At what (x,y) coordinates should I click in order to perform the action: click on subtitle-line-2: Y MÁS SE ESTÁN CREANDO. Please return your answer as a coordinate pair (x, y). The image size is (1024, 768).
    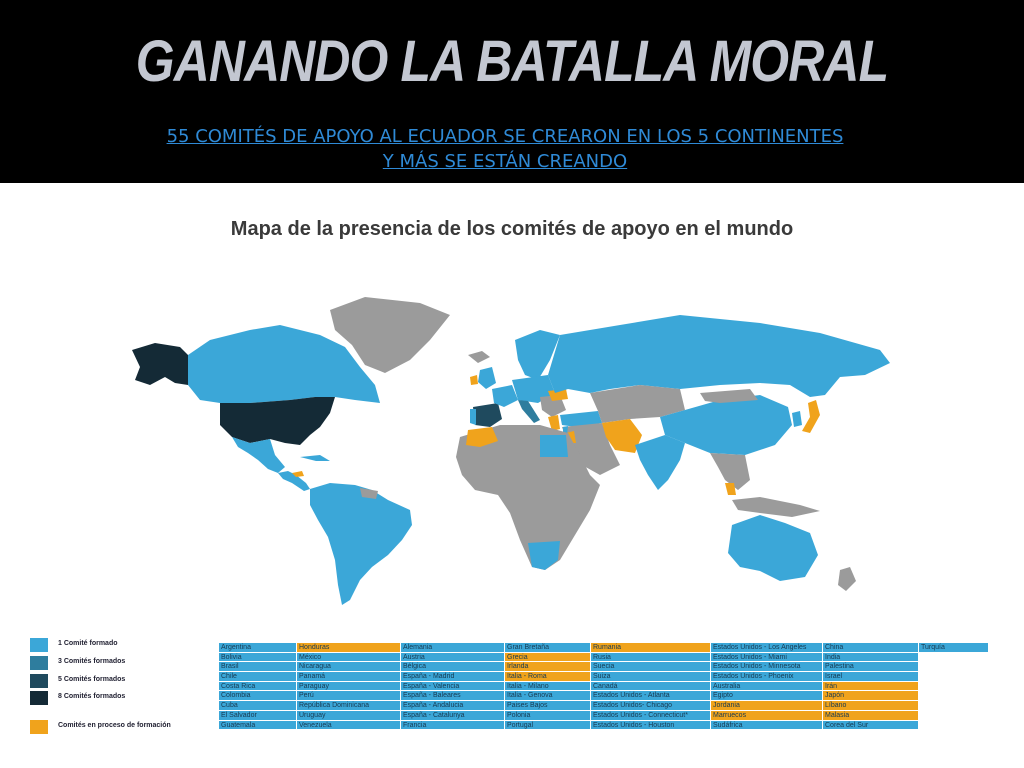
    Looking at the image, I should click on (505, 161).